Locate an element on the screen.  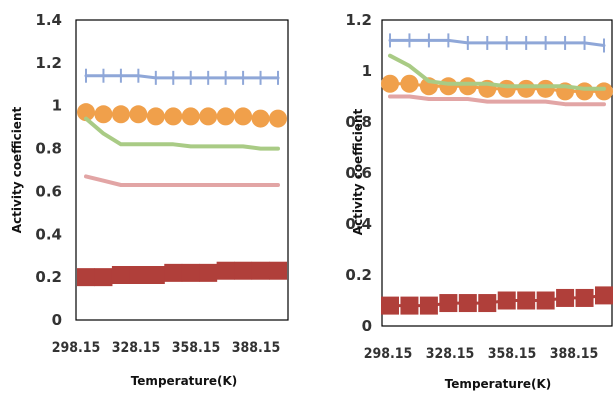
y-tick-labels: 0 0.2 0.4 0.6 0.8 1 1.2 is located at coordinates (358, 173).